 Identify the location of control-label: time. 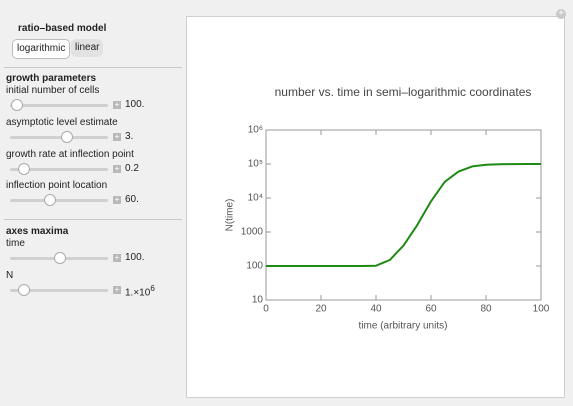
(15, 243).